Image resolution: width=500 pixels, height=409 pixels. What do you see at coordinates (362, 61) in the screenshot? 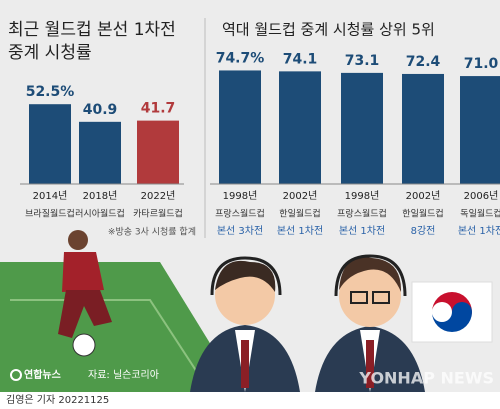
I see `value-label: 73.1` at bounding box center [362, 61].